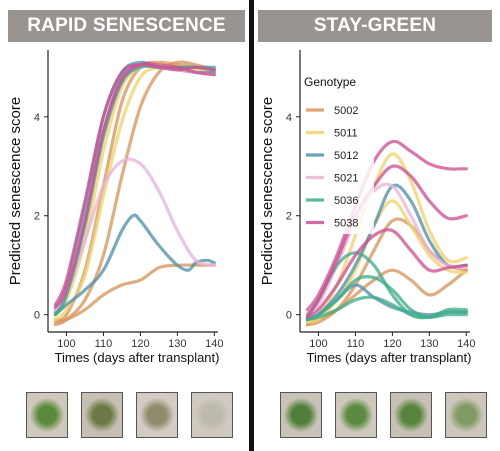 Image resolution: width=500 pixels, height=451 pixels. I want to click on stay-green-banner: STAY-GREEN, so click(375, 26).